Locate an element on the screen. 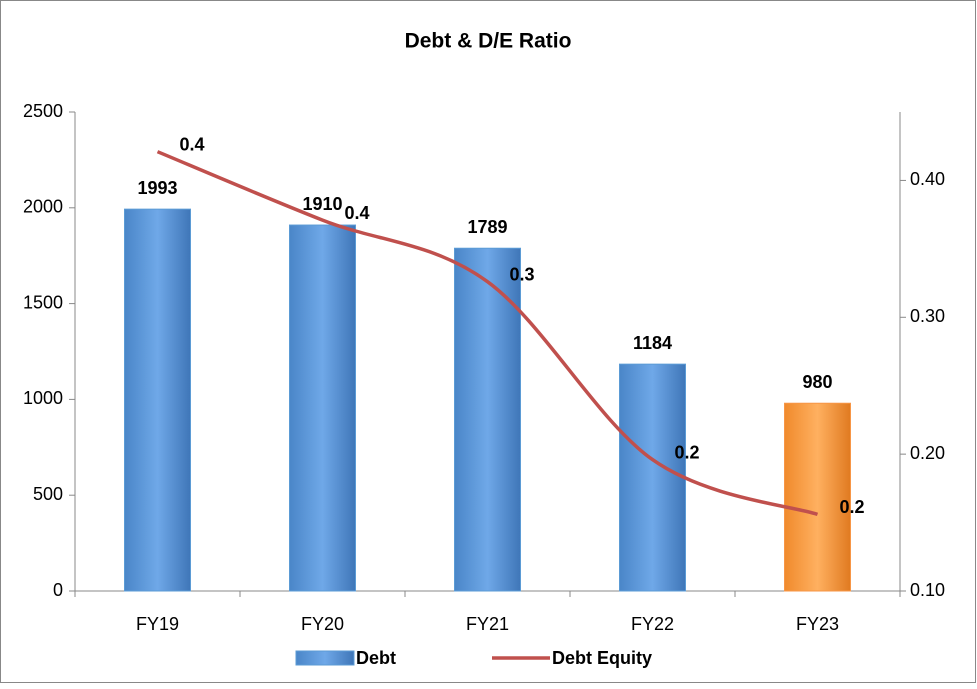  y2-tick-label: 0.30 is located at coordinates (927, 316).